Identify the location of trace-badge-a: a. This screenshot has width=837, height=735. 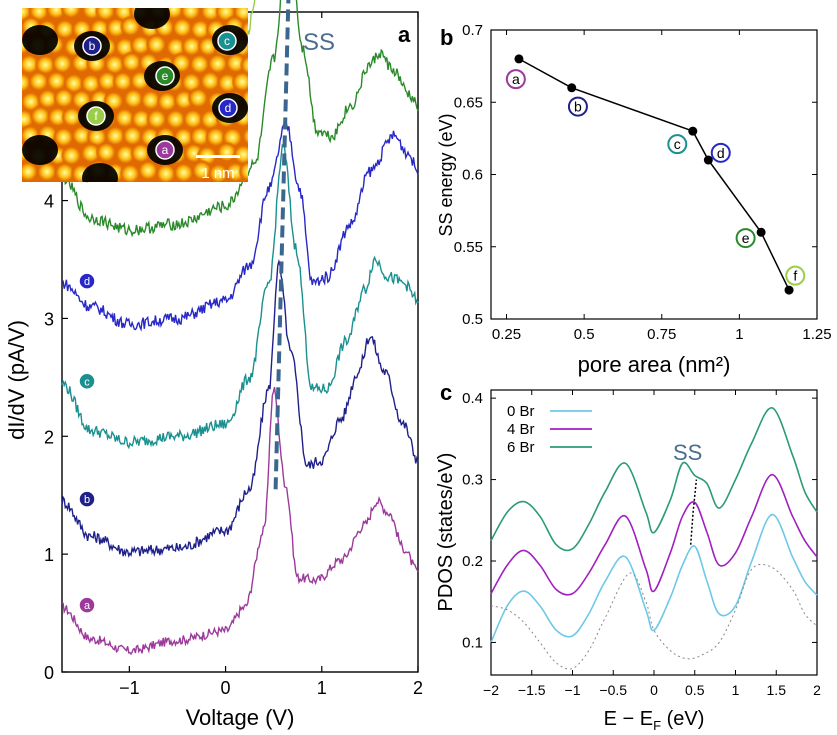
(87, 605).